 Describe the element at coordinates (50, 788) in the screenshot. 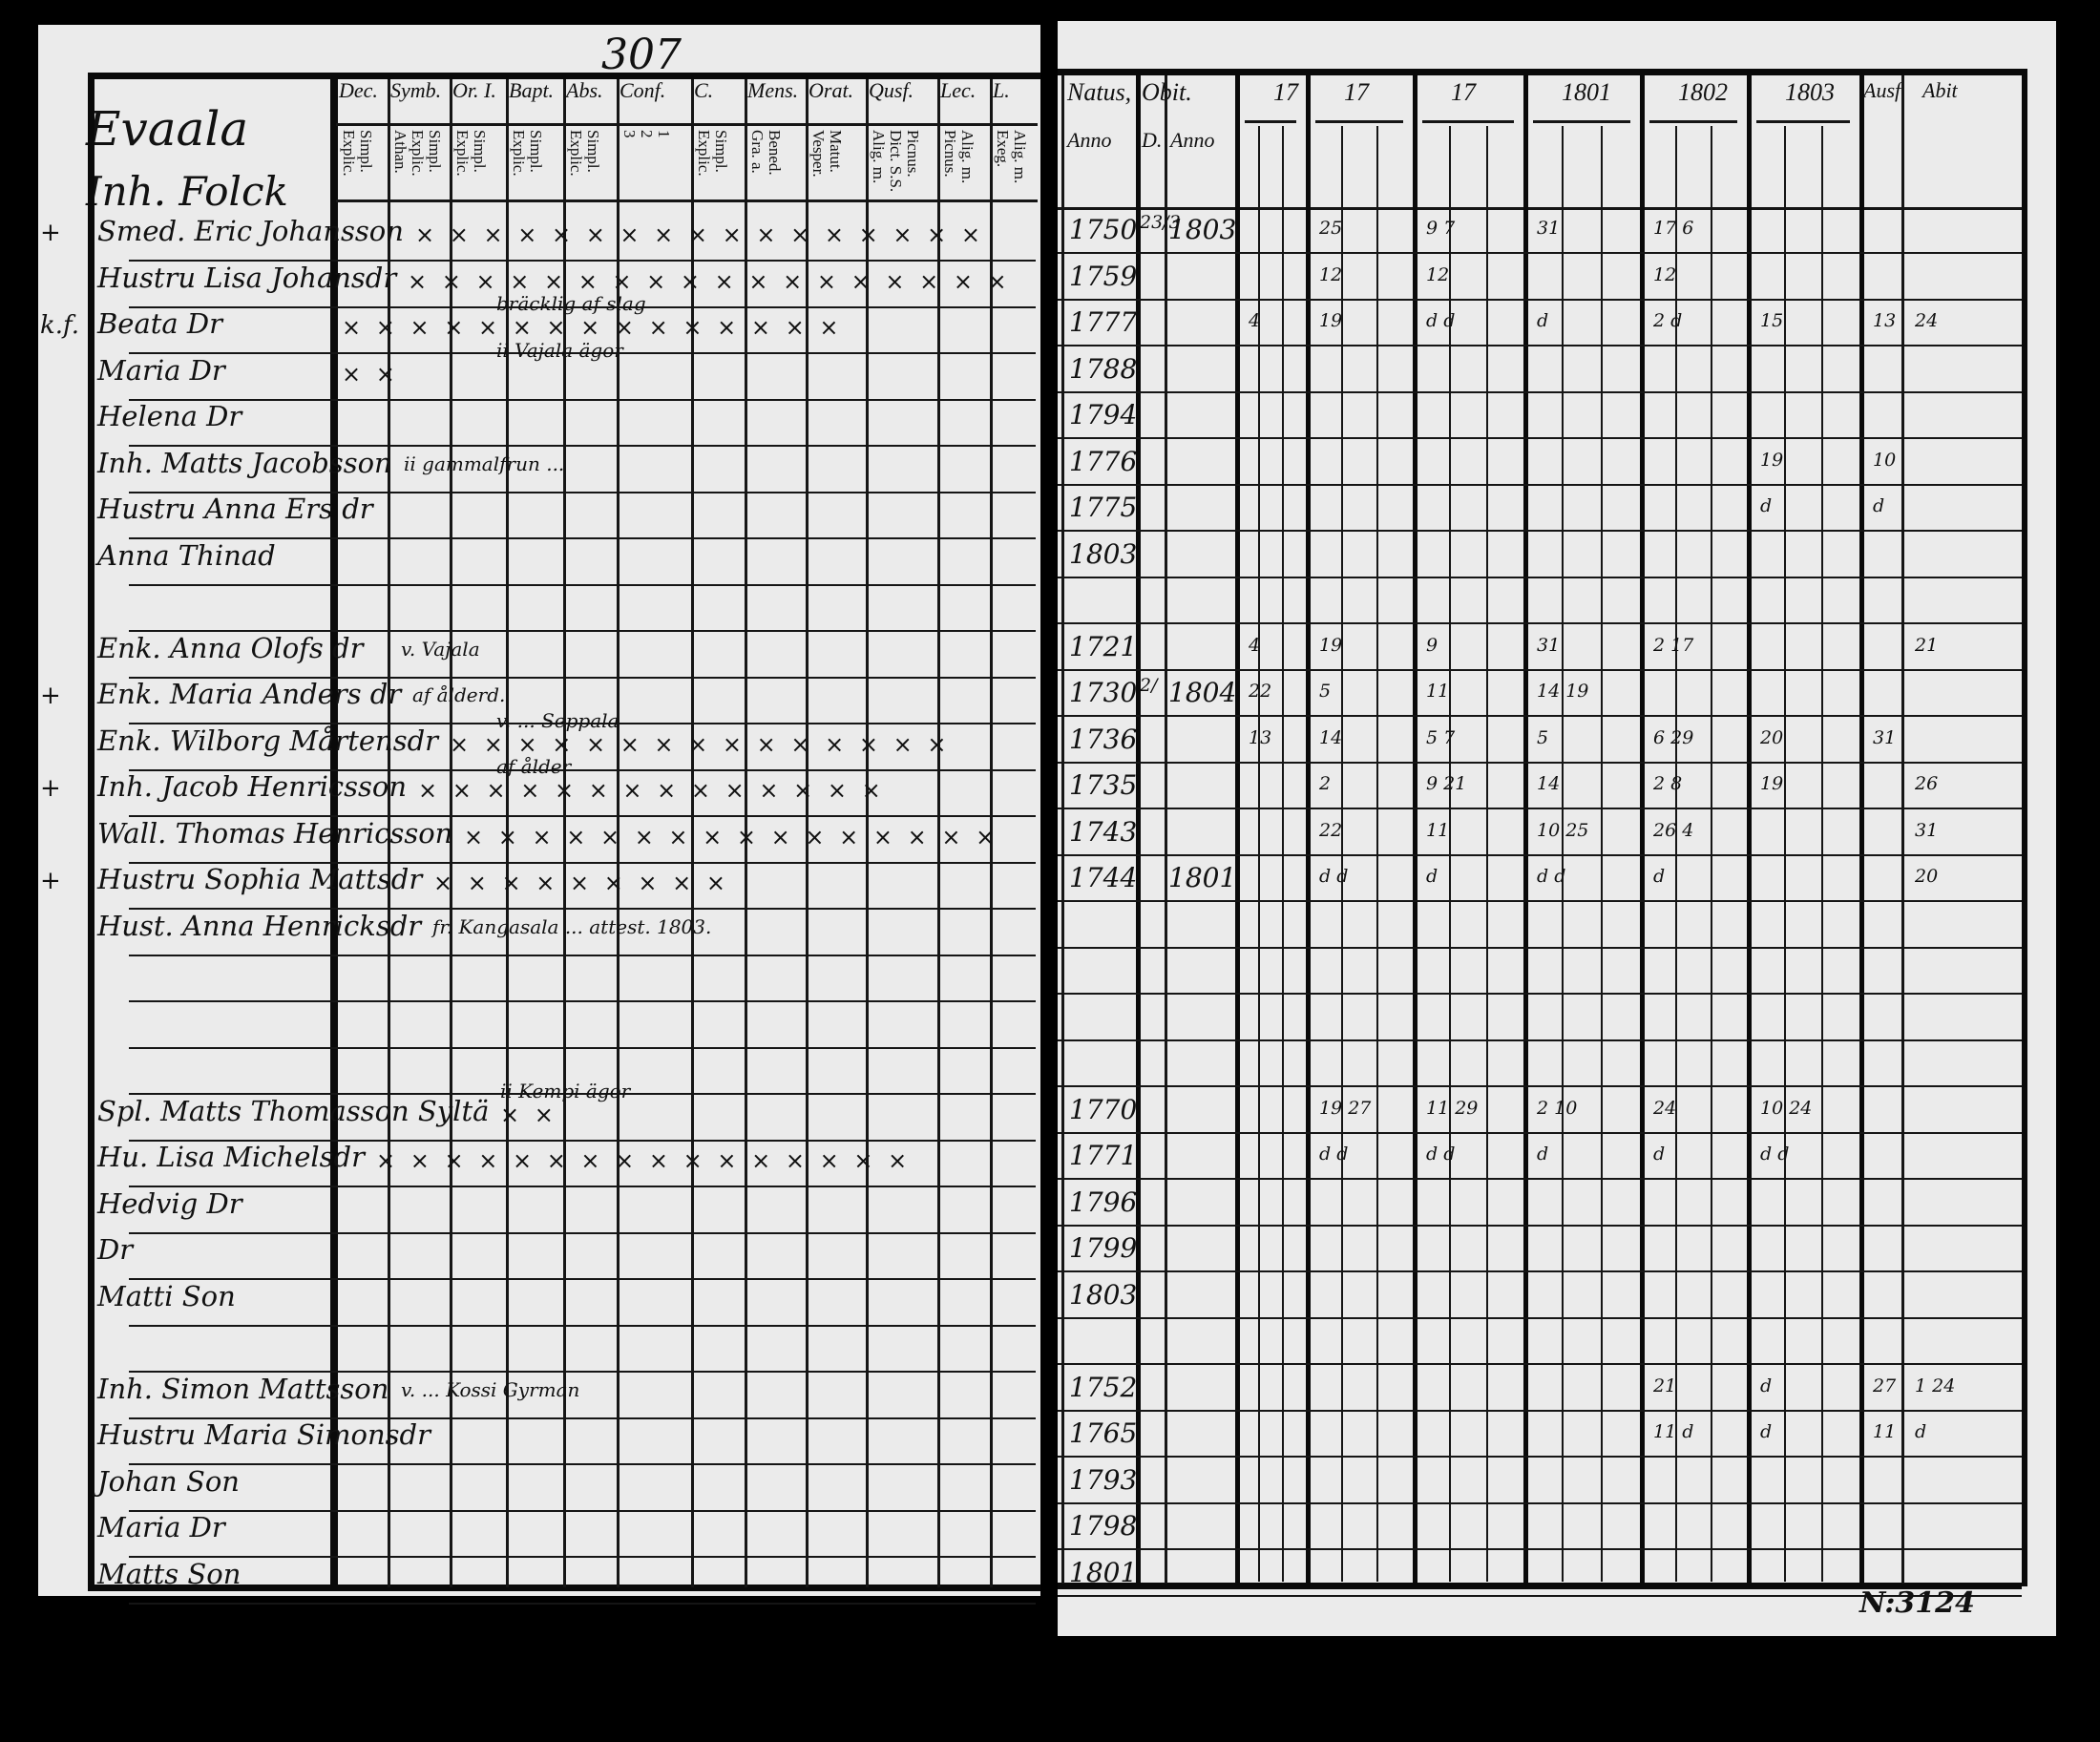

I see `margin-mark: +` at that location.